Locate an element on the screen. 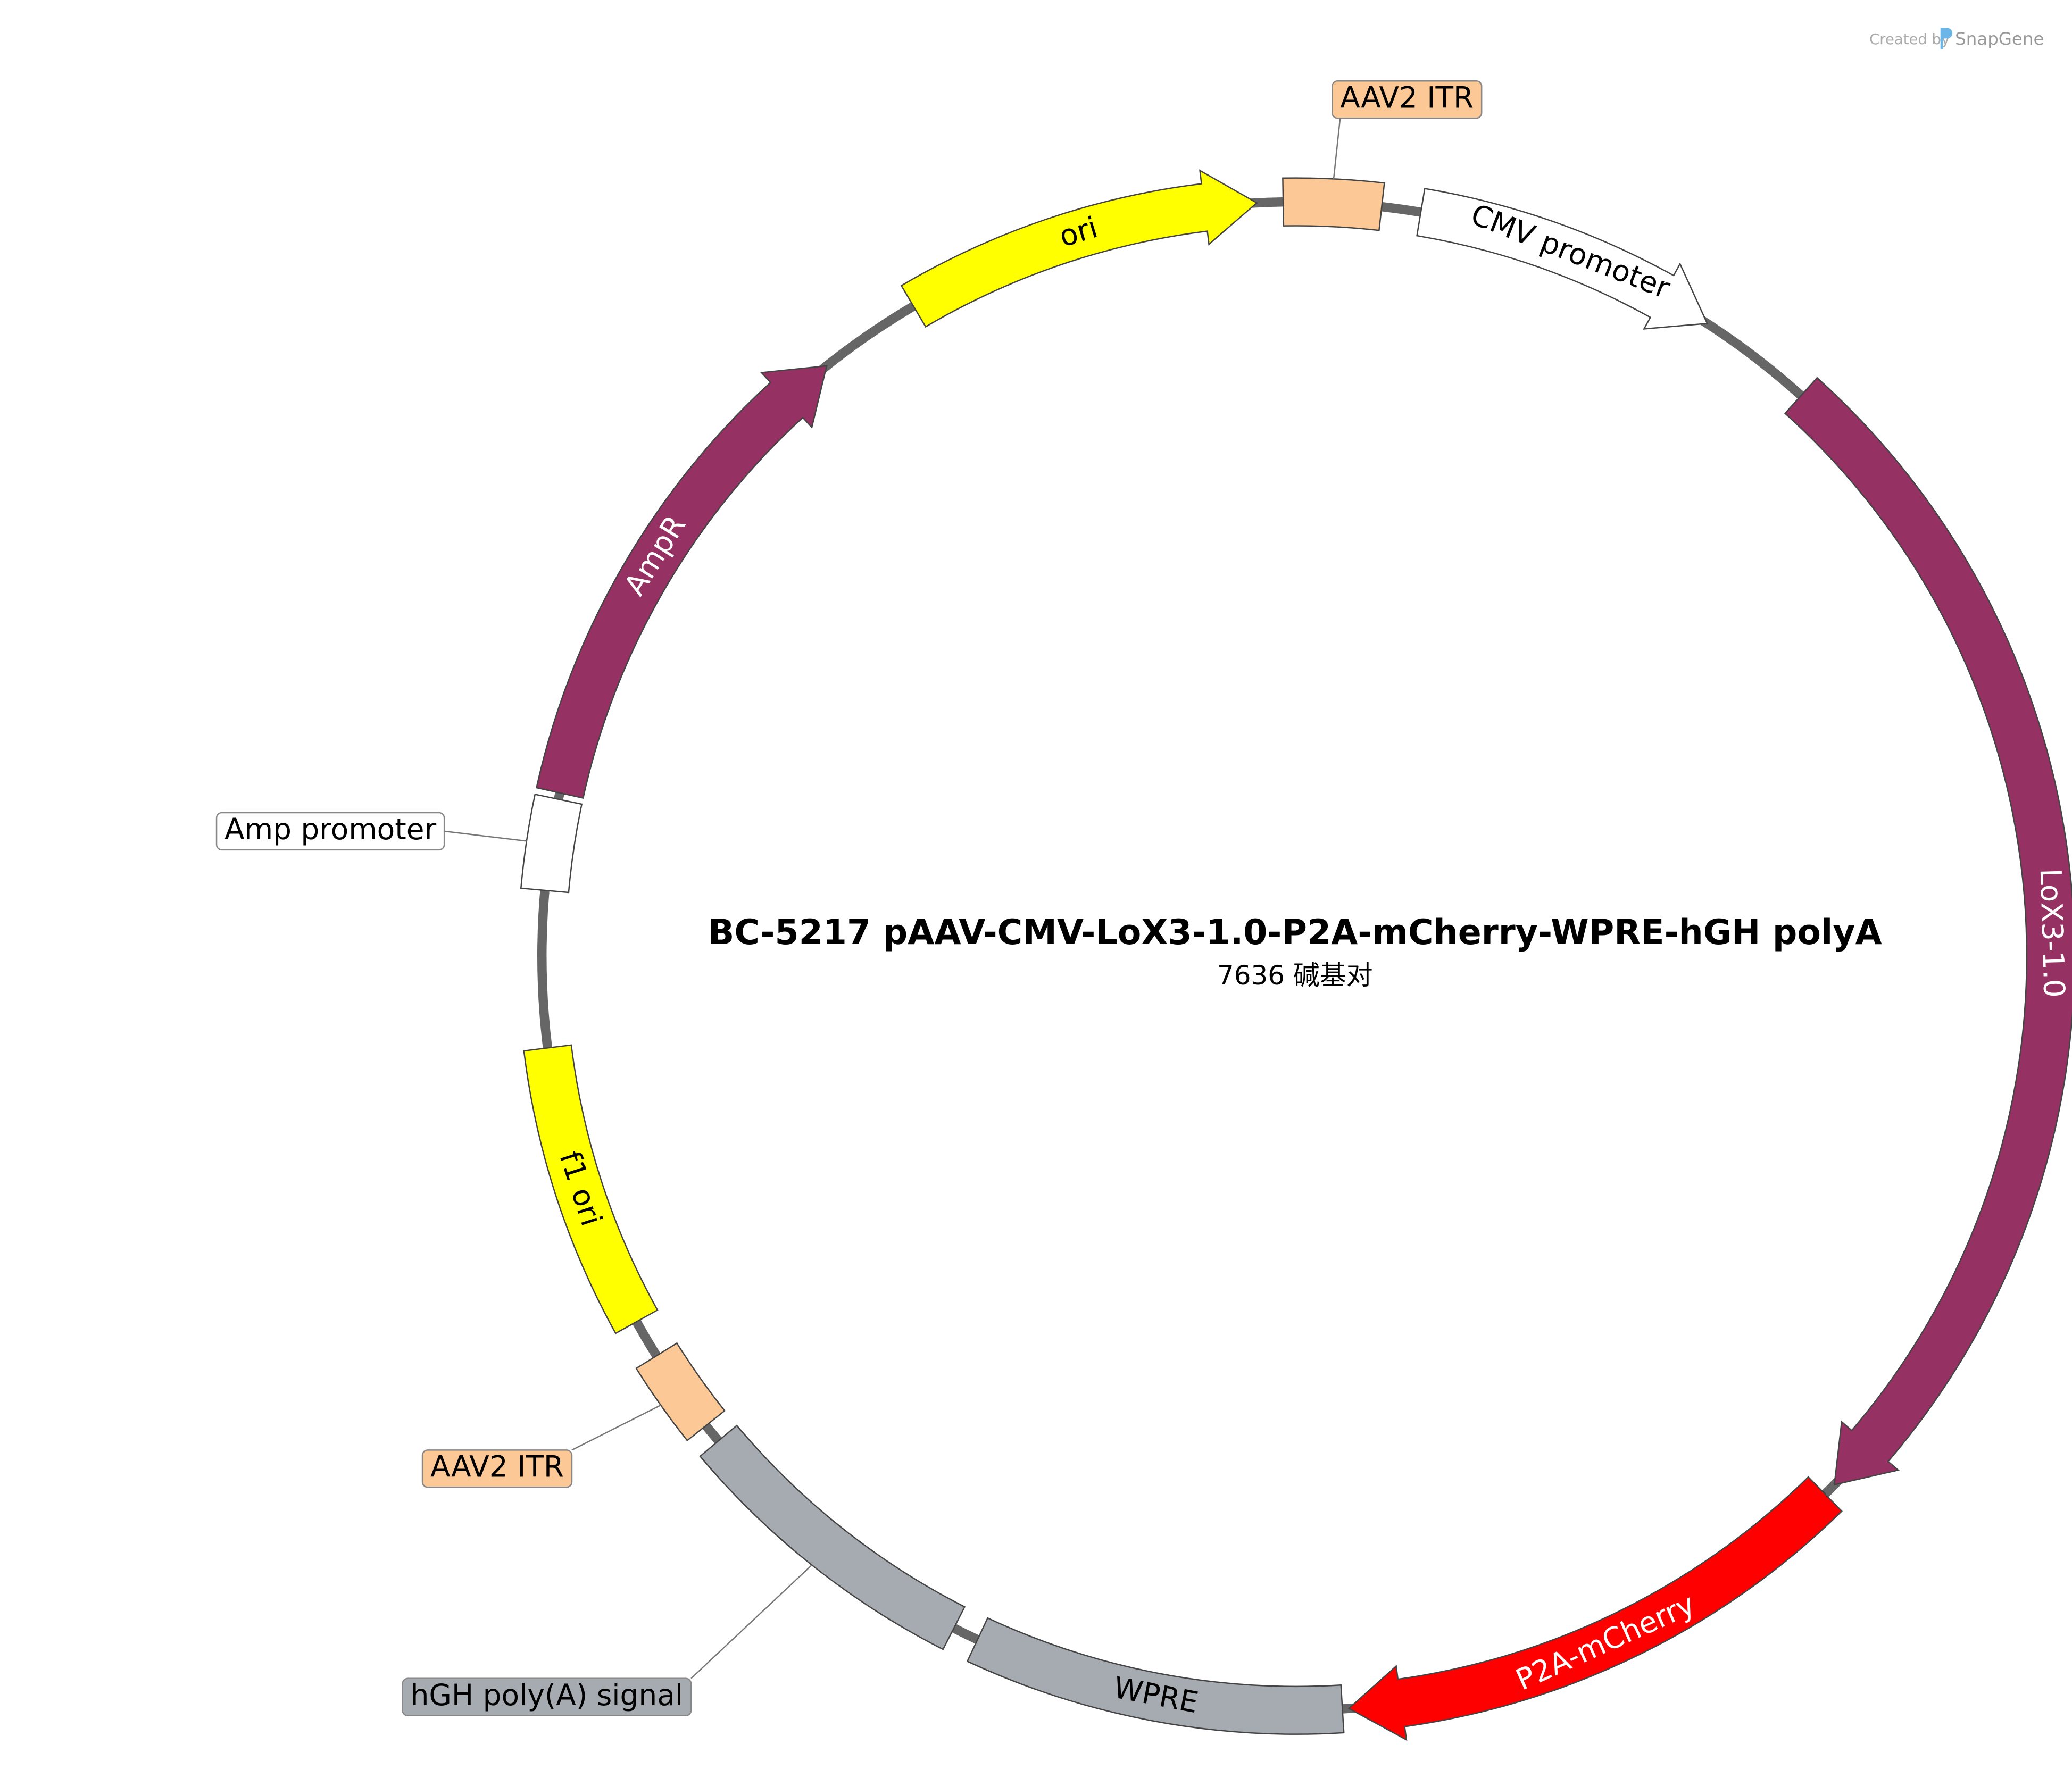  credit-logo is located at coordinates (1946, 38).